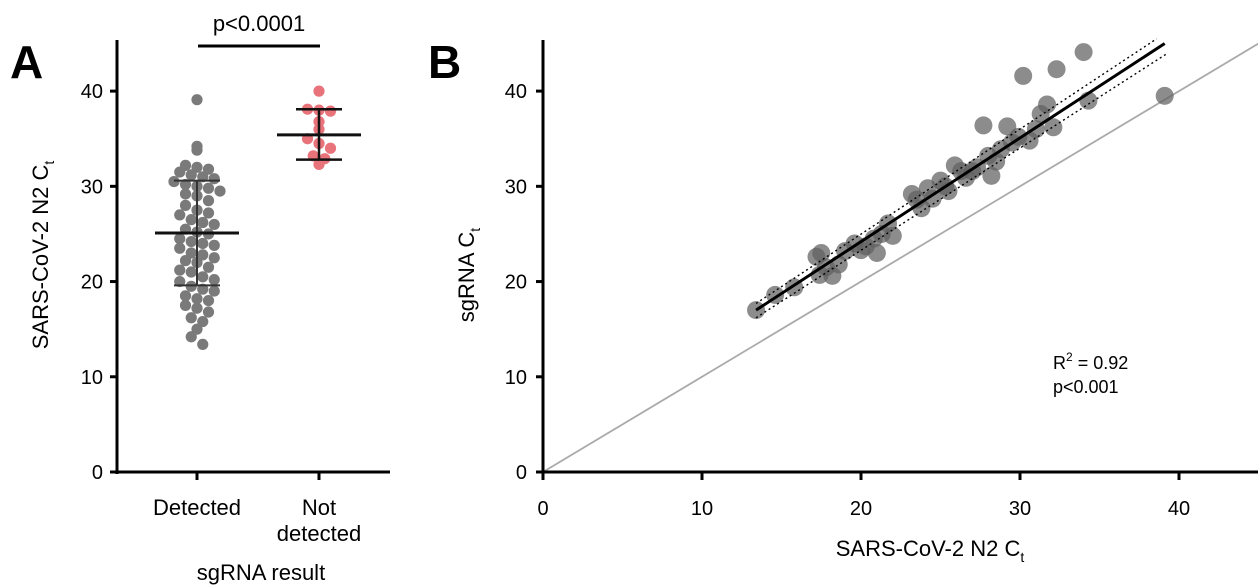 The width and height of the screenshot is (1258, 585). I want to click on significance-bracket: p<0.0001, so click(259, 29).